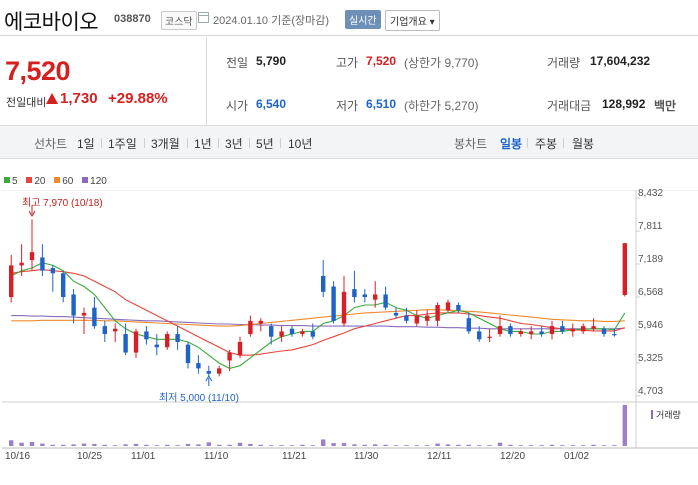 Image resolution: width=698 pixels, height=485 pixels. Describe the element at coordinates (122, 144) in the screenshot. I see `period-1w: 1주일` at that location.